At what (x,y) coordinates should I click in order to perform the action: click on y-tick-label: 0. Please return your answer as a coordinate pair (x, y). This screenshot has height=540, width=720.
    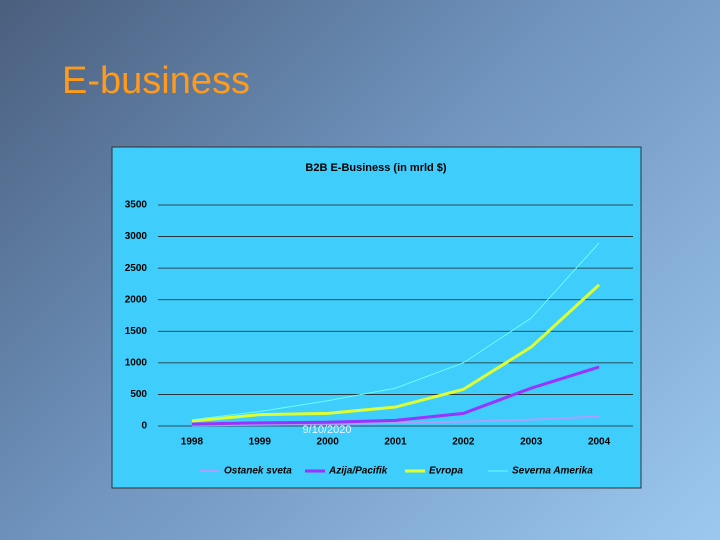
    Looking at the image, I should click on (144, 426).